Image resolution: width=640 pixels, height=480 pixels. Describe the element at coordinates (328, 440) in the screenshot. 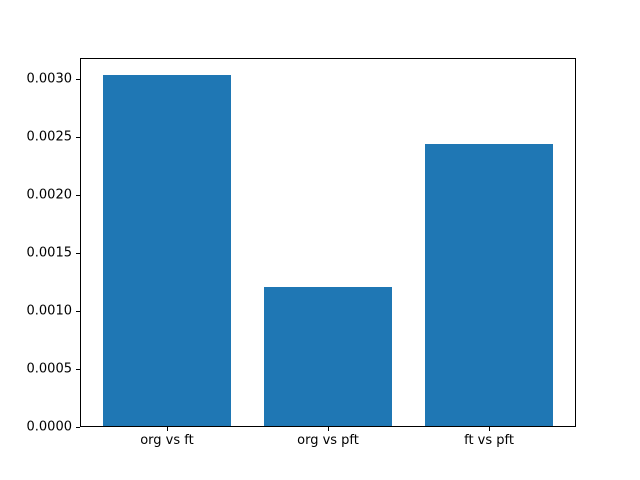

I see `x-tick-label: org vs pft` at that location.